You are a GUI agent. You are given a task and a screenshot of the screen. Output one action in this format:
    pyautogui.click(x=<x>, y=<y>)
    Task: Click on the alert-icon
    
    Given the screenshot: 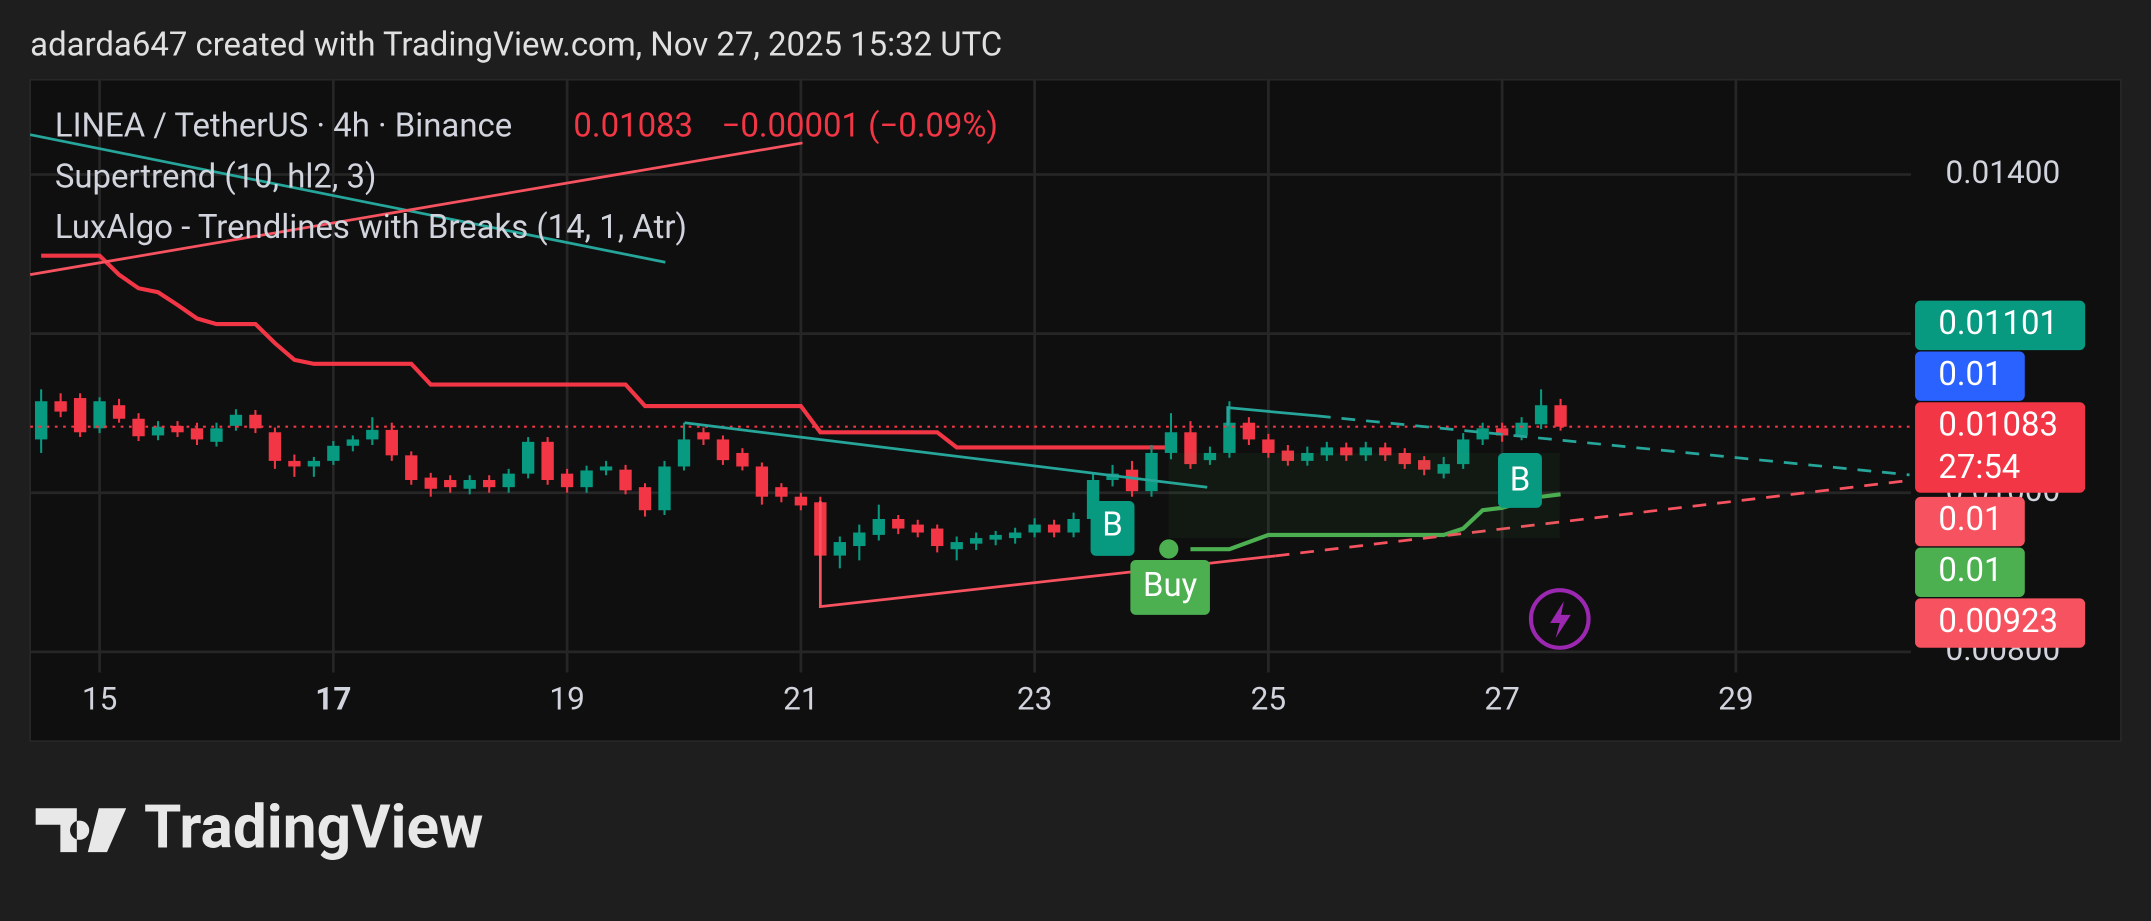 What is the action you would take?
    pyautogui.click(x=1559, y=619)
    